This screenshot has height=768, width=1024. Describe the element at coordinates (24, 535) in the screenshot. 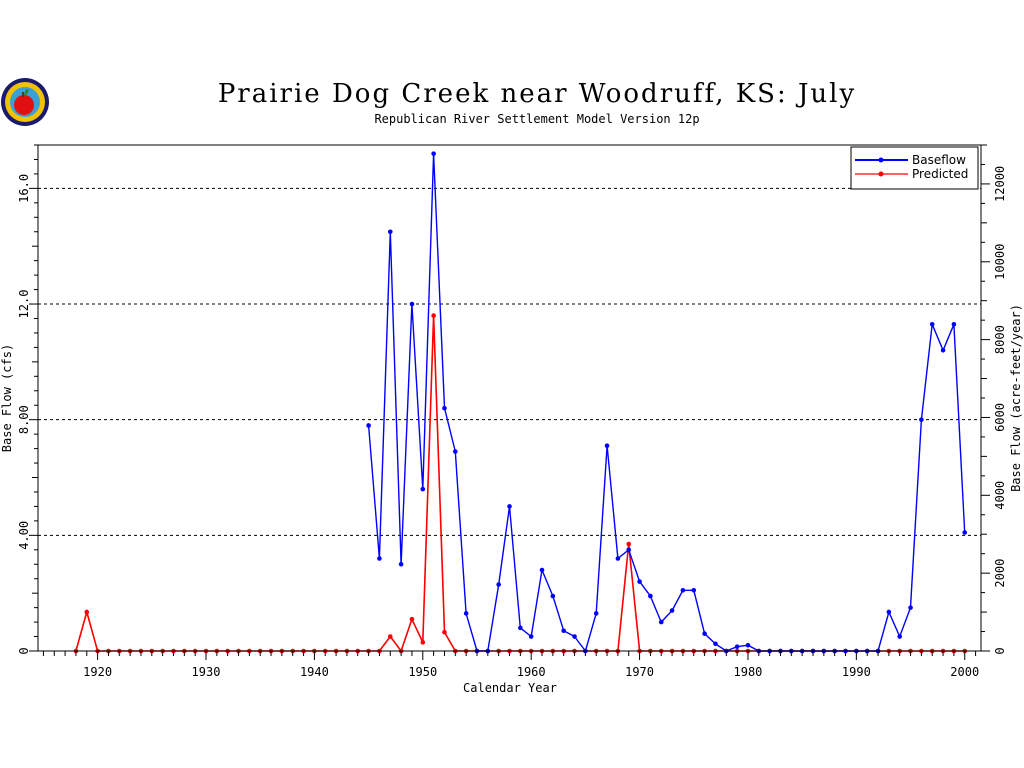

I see `y-tick-label: 4.00` at that location.